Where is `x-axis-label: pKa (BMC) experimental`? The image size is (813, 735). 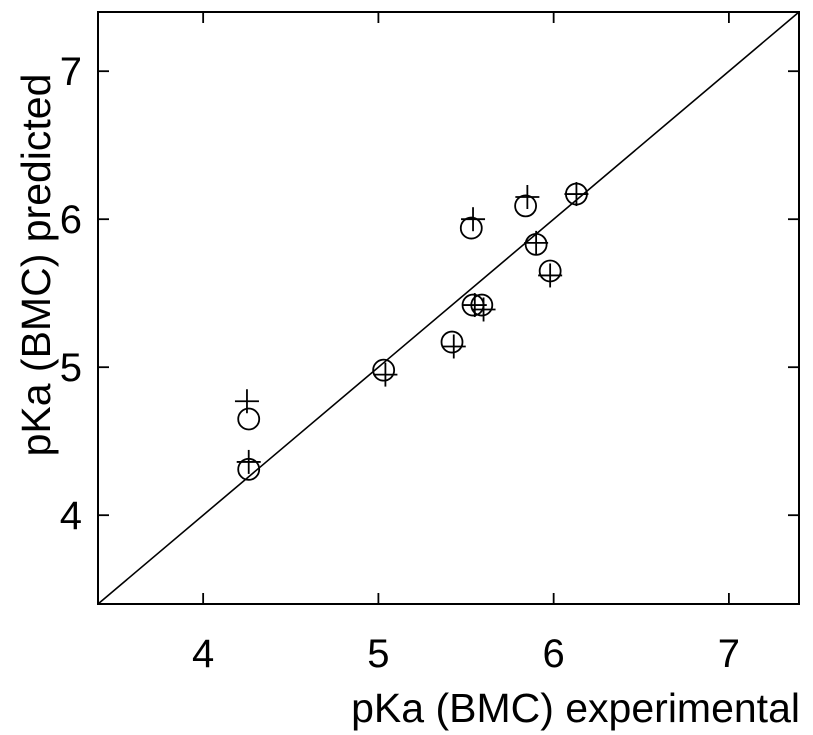
x-axis-label: pKa (BMC) experimental is located at coordinates (575, 708).